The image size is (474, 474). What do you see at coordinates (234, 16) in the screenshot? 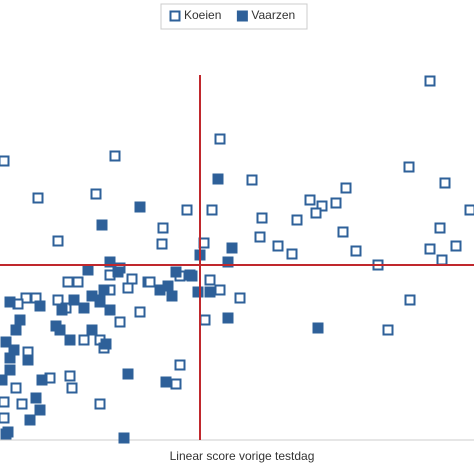
I see `legend-box` at bounding box center [234, 16].